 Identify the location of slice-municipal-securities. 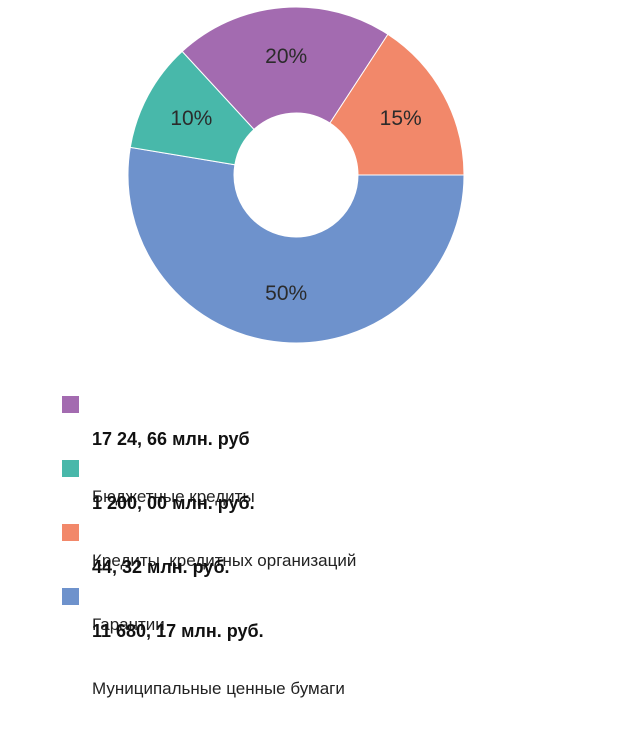
(296, 245).